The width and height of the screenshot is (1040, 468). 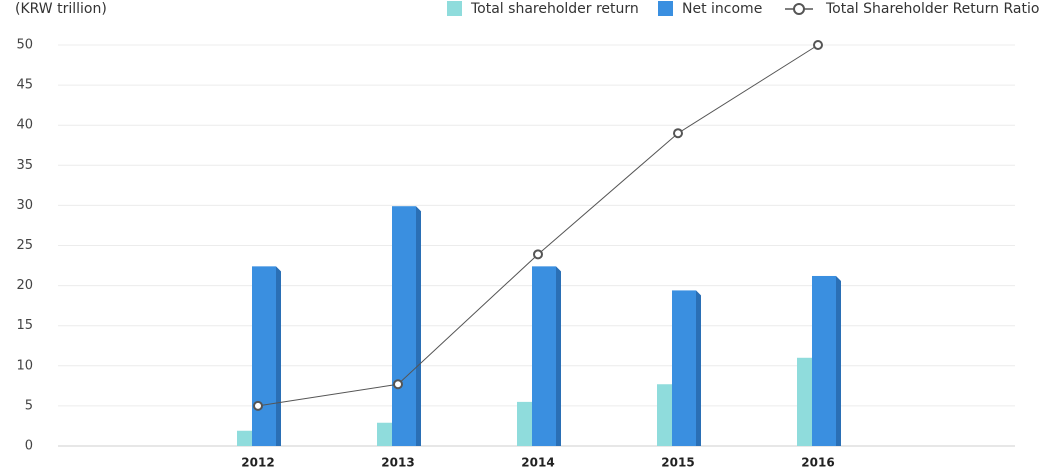 What do you see at coordinates (29, 405) in the screenshot?
I see `y-tick-label: 5` at bounding box center [29, 405].